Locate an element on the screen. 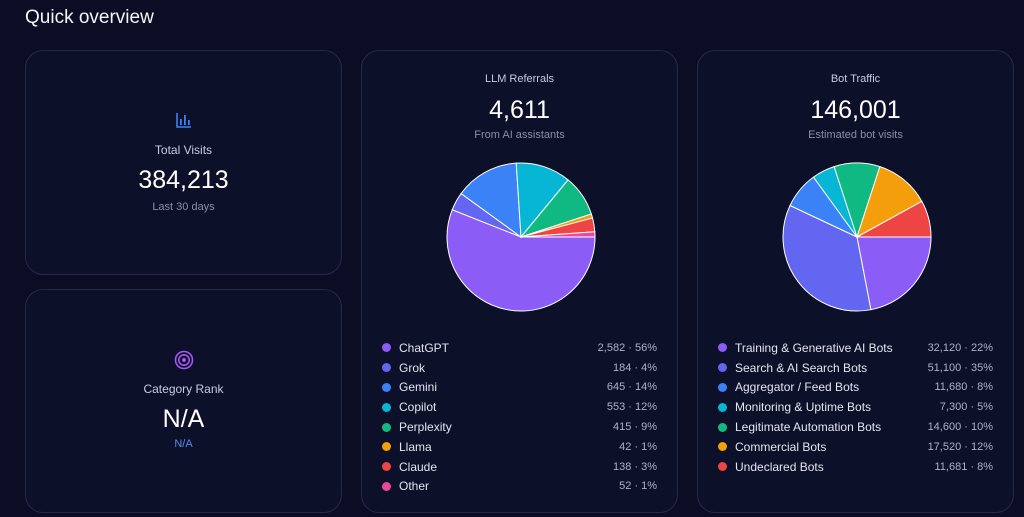 This screenshot has width=1024, height=517. legend-label: Llama is located at coordinates (415, 446).